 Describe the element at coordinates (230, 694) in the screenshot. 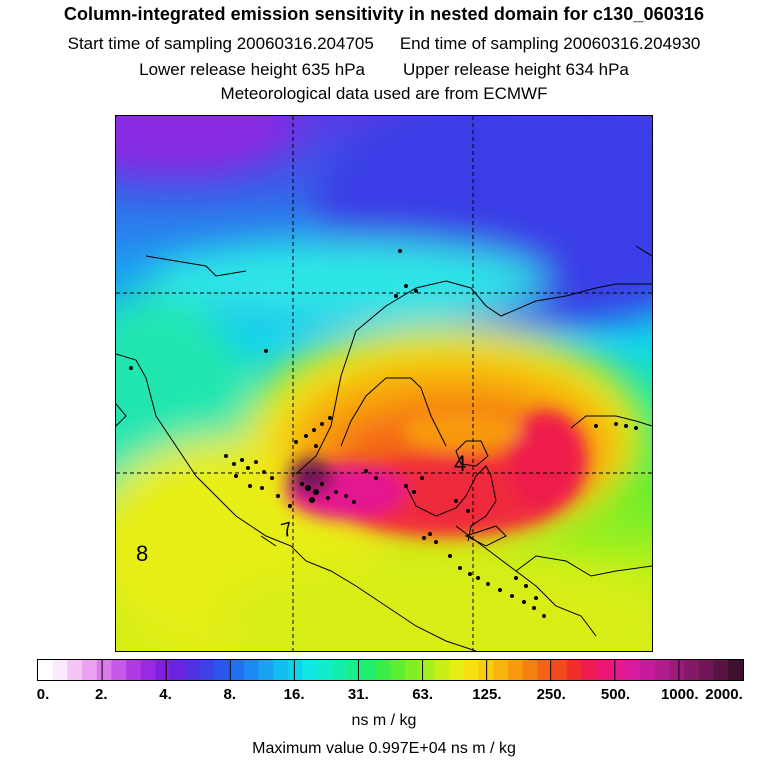

I see `colorbar-tick-label: 8.` at that location.